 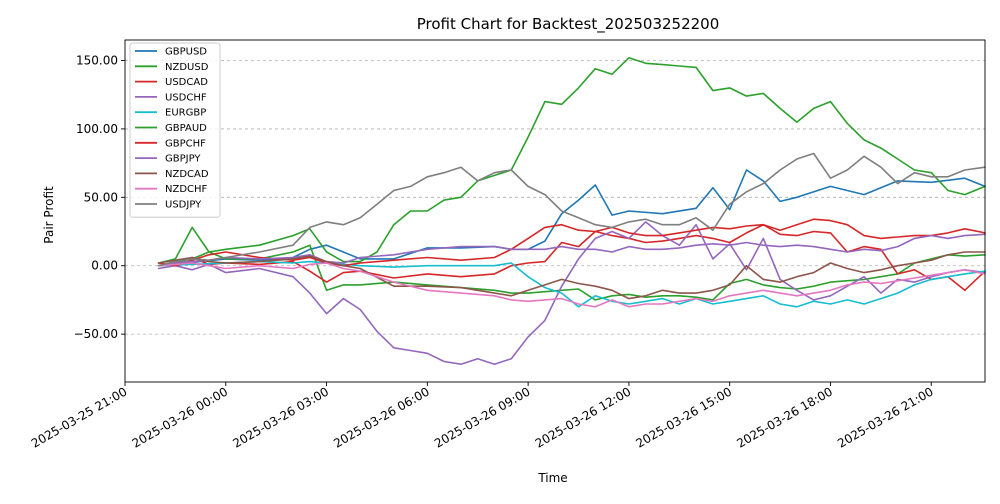 I want to click on legend-label-gbpjpy: GBPJPY, so click(x=183, y=159).